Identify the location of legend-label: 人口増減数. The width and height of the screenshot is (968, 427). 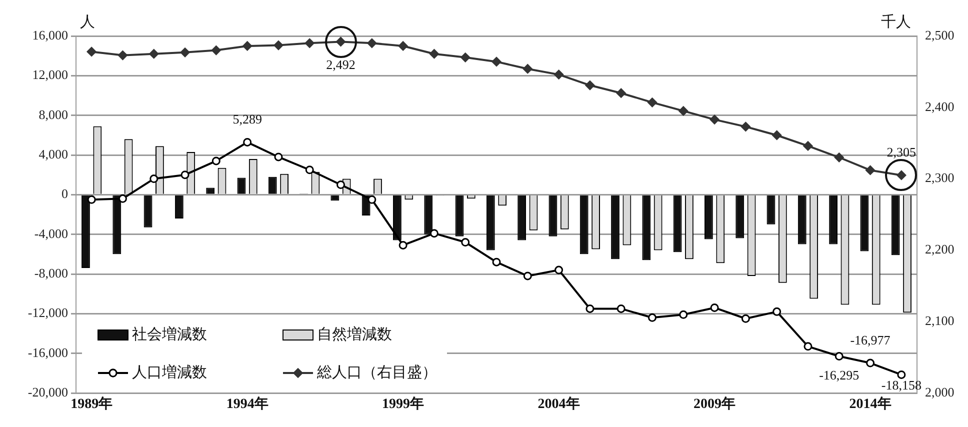
(169, 372).